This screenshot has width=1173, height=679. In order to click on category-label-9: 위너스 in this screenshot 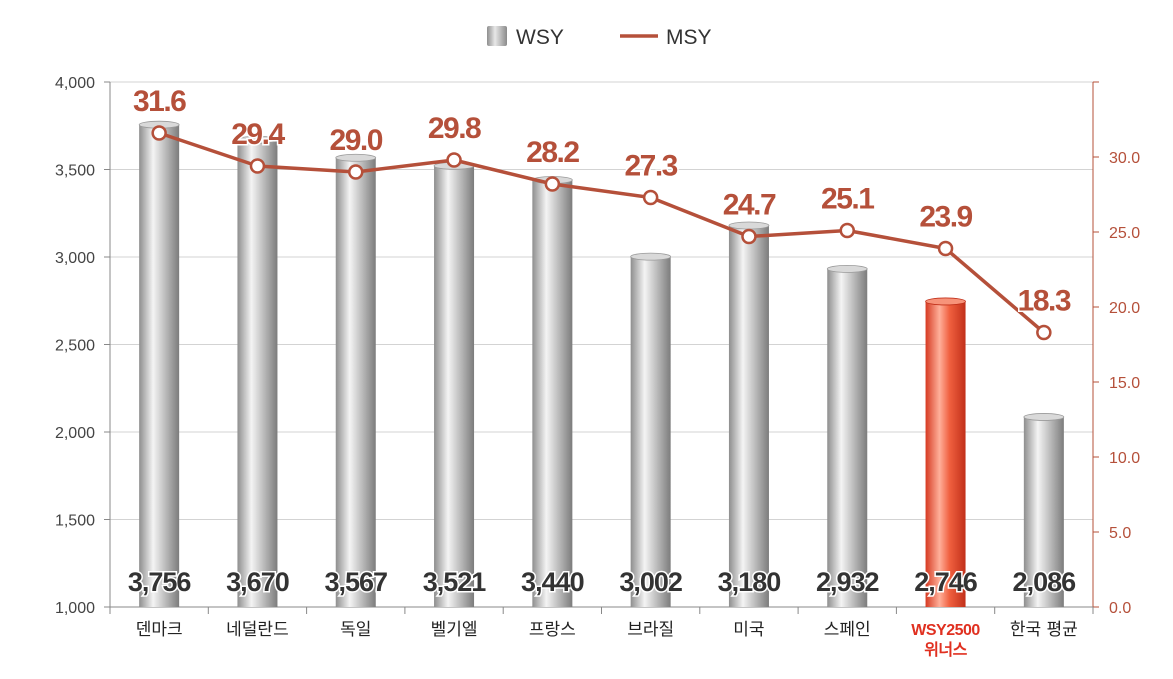, I will do `click(945, 650)`.